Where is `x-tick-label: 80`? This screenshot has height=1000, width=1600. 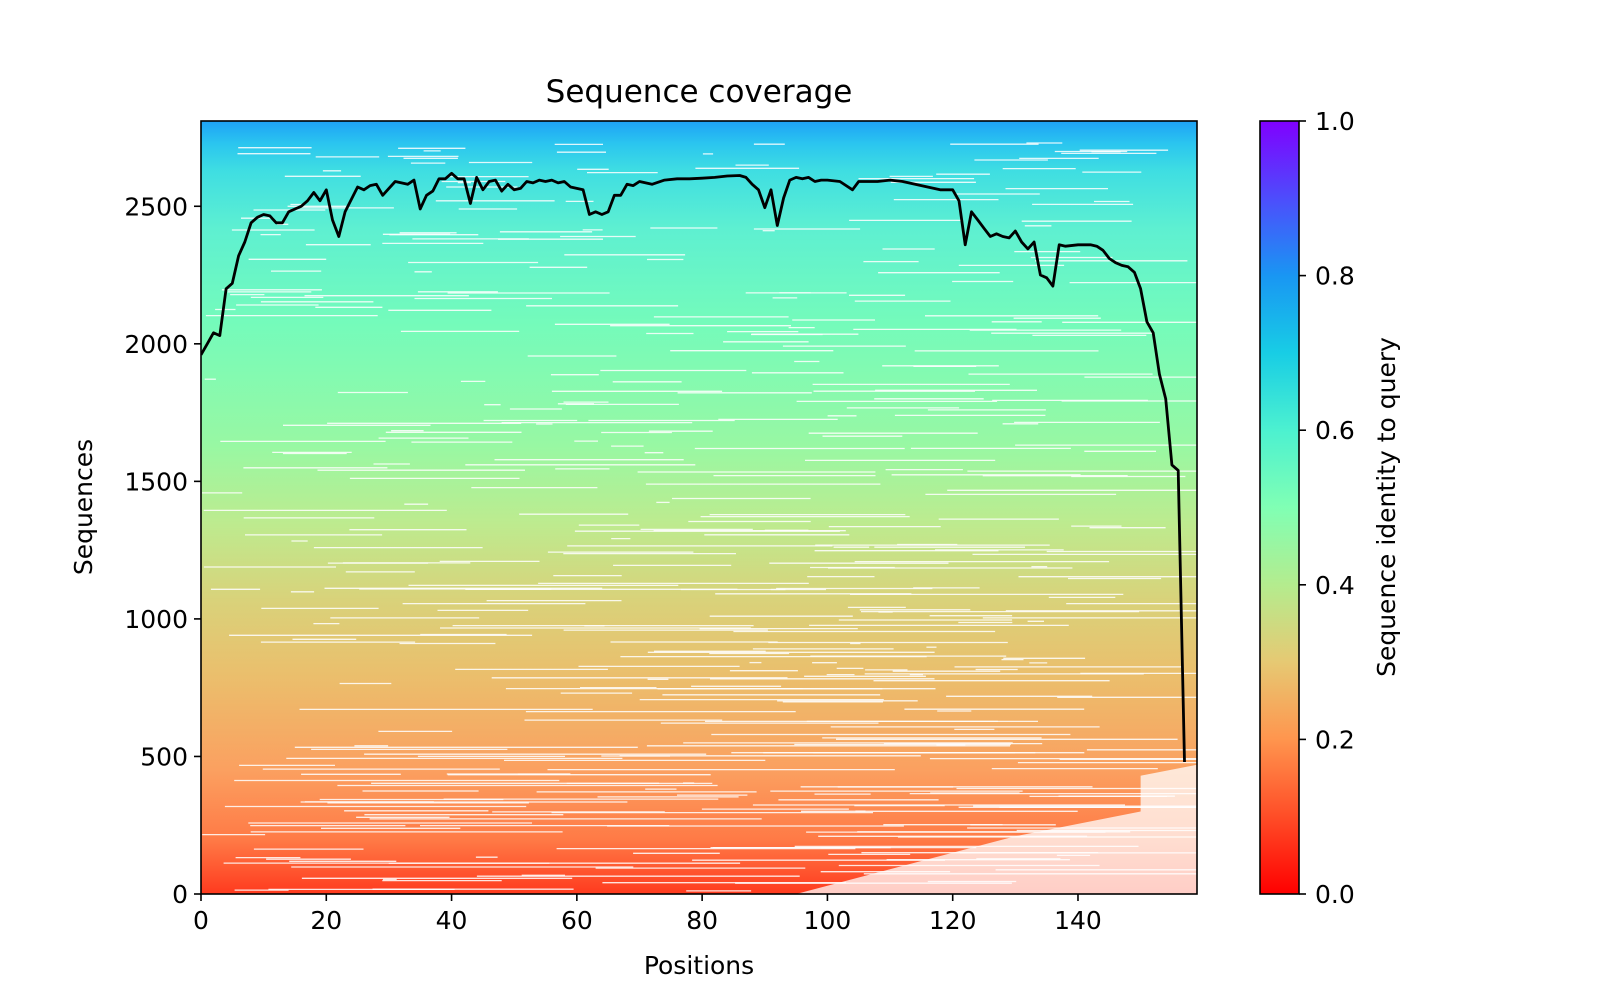 x-tick-label: 80 is located at coordinates (702, 920).